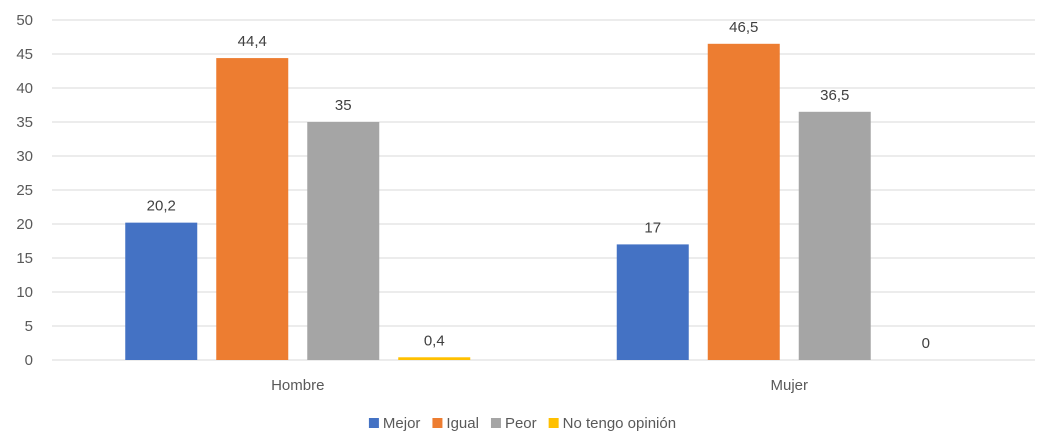 This screenshot has width=1045, height=434. I want to click on legend-label: No tengo opinión, so click(619, 423).